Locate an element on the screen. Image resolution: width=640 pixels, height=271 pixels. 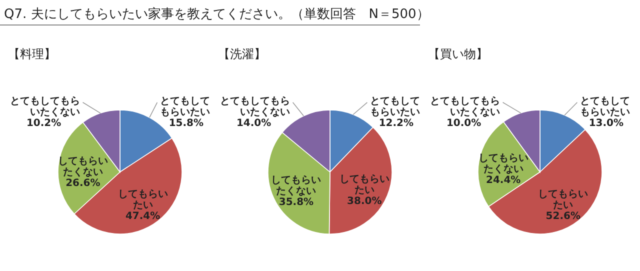
chart-title: 【洗濯】 is located at coordinates (242, 54).